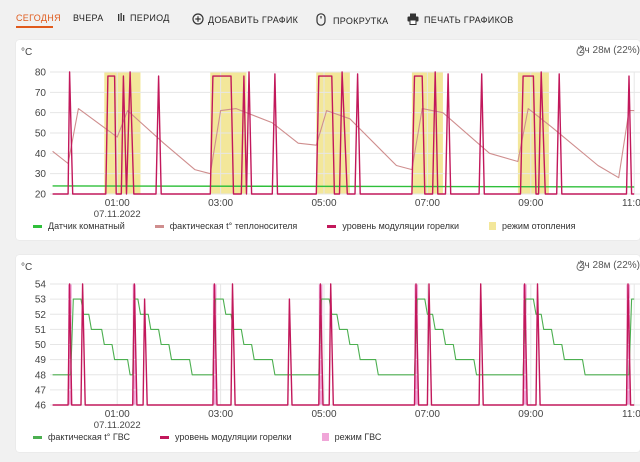 The height and width of the screenshot is (462, 640). I want to click on legend-label: Датчик комнатный, so click(86, 226).